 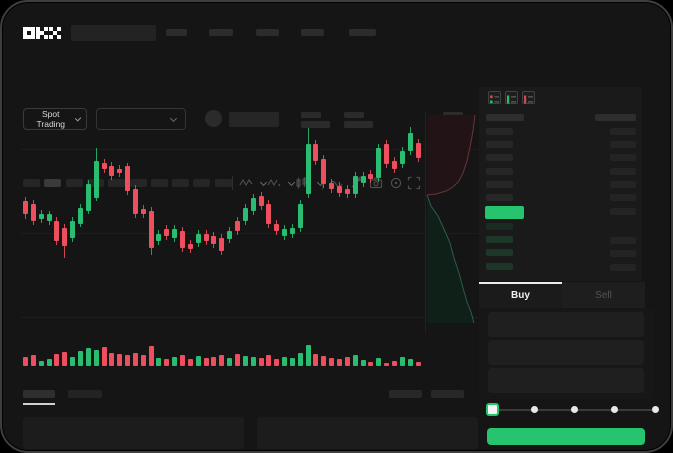 What do you see at coordinates (246, 183) in the screenshot?
I see `zigzag-style-icon` at bounding box center [246, 183].